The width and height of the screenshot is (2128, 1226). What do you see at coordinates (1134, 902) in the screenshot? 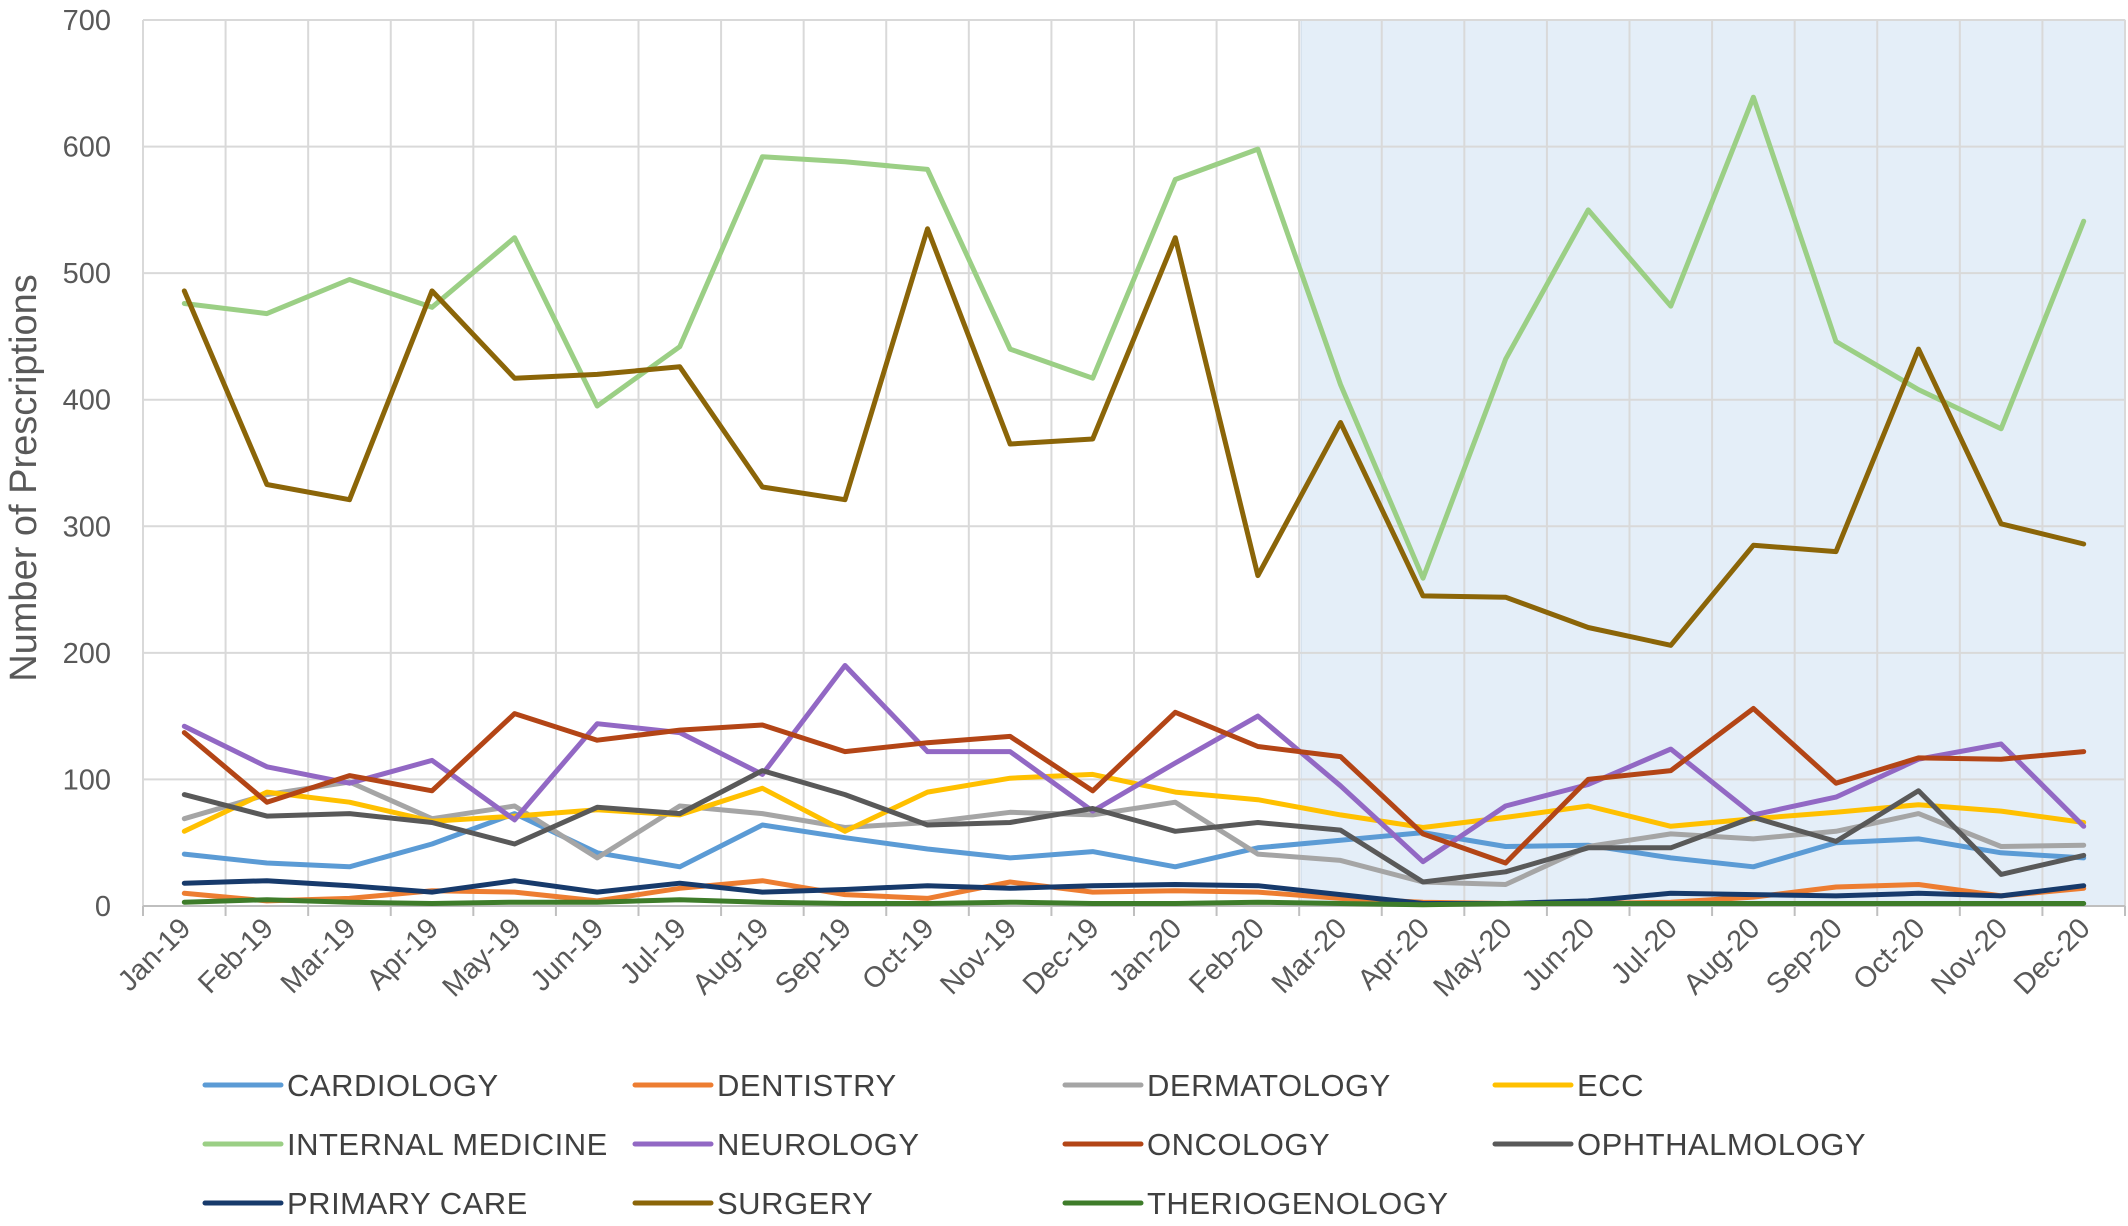
I see `series-line-theriogenology` at bounding box center [1134, 902].